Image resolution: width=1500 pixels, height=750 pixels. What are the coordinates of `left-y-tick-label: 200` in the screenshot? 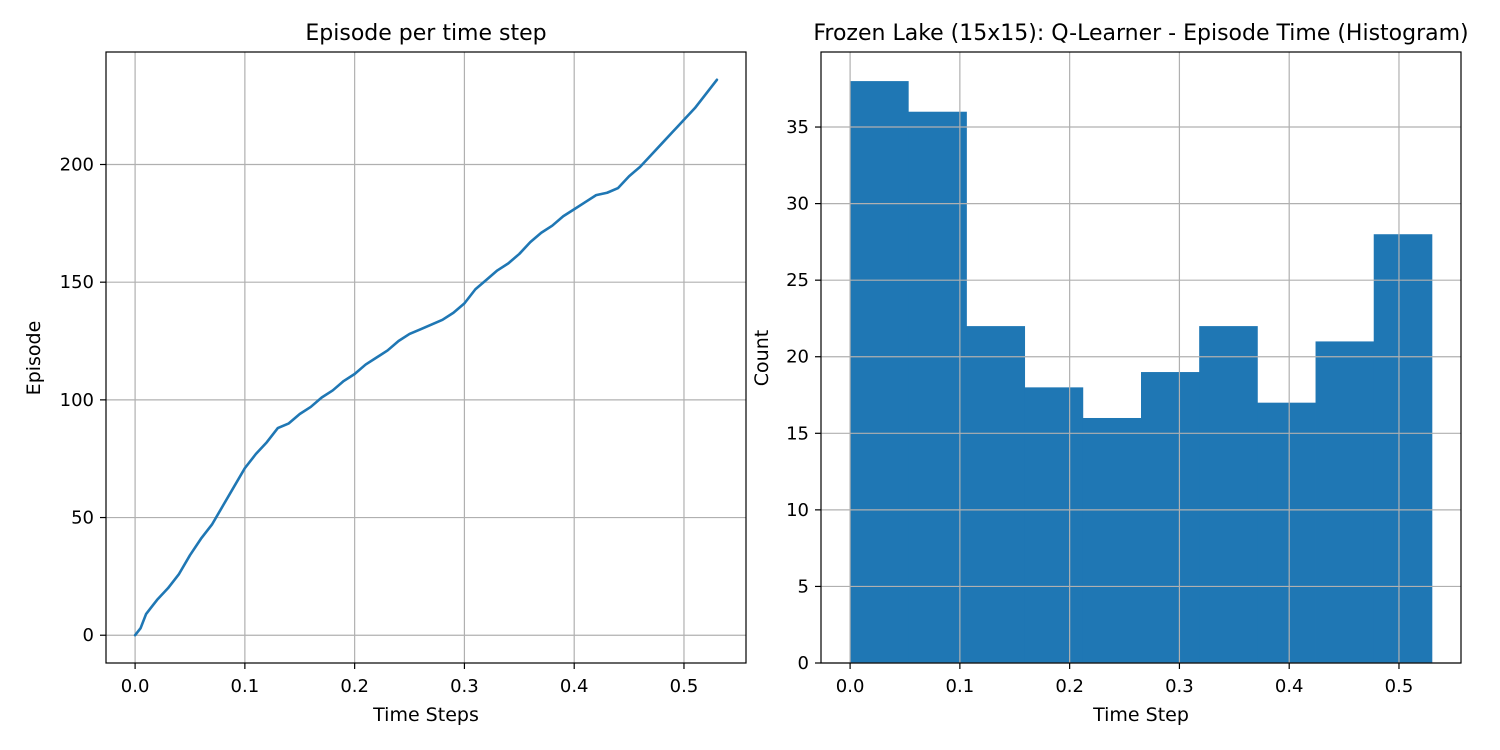 It's located at (77, 165).